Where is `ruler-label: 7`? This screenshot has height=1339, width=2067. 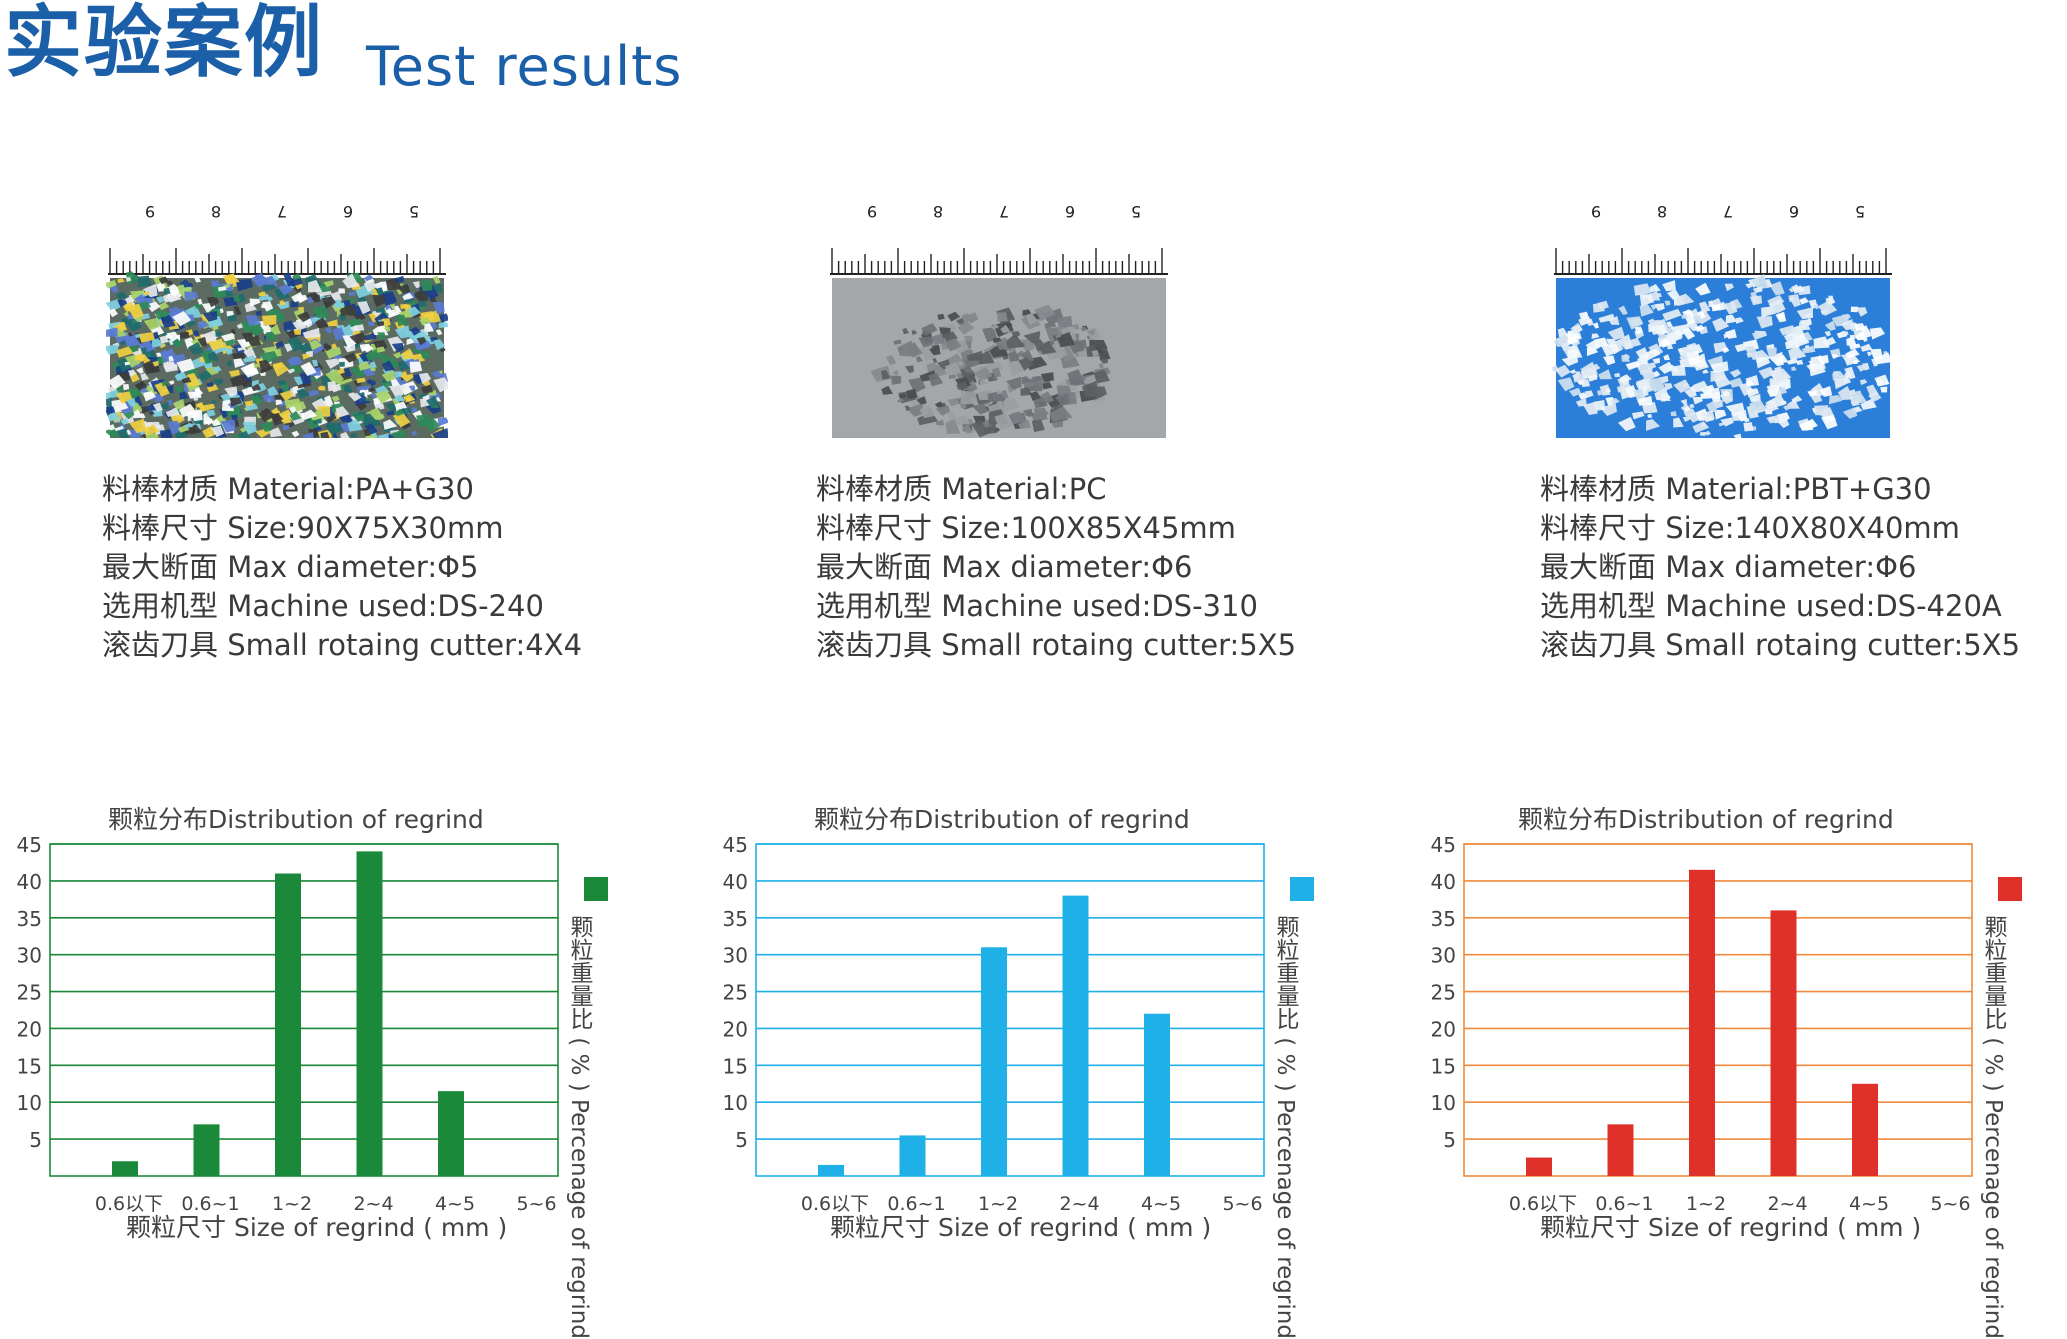
ruler-label: 7 is located at coordinates (282, 211).